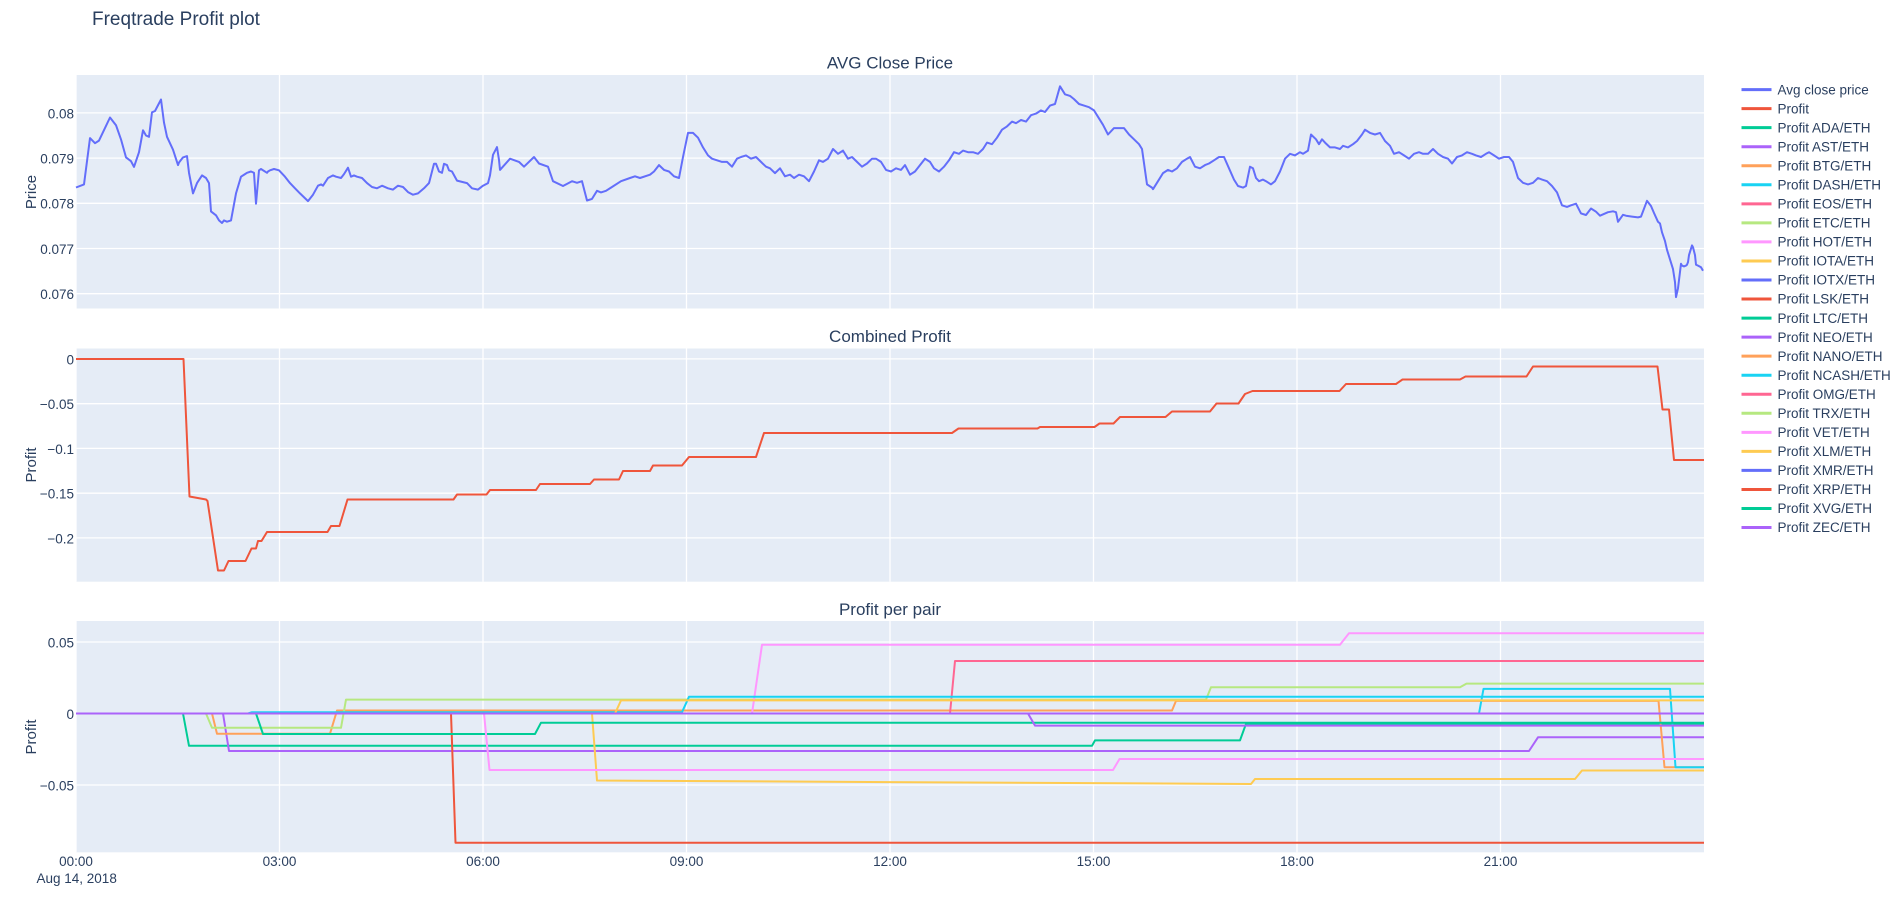 Image resolution: width=1896 pixels, height=913 pixels. I want to click on svg-text: Profit per pair, so click(890, 609).